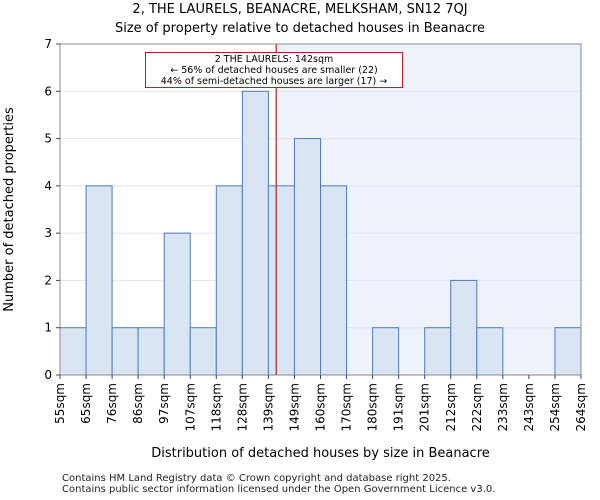 Image resolution: width=600 pixels, height=500 pixels. Describe the element at coordinates (48, 375) in the screenshot. I see `y-tick-label: 0` at that location.